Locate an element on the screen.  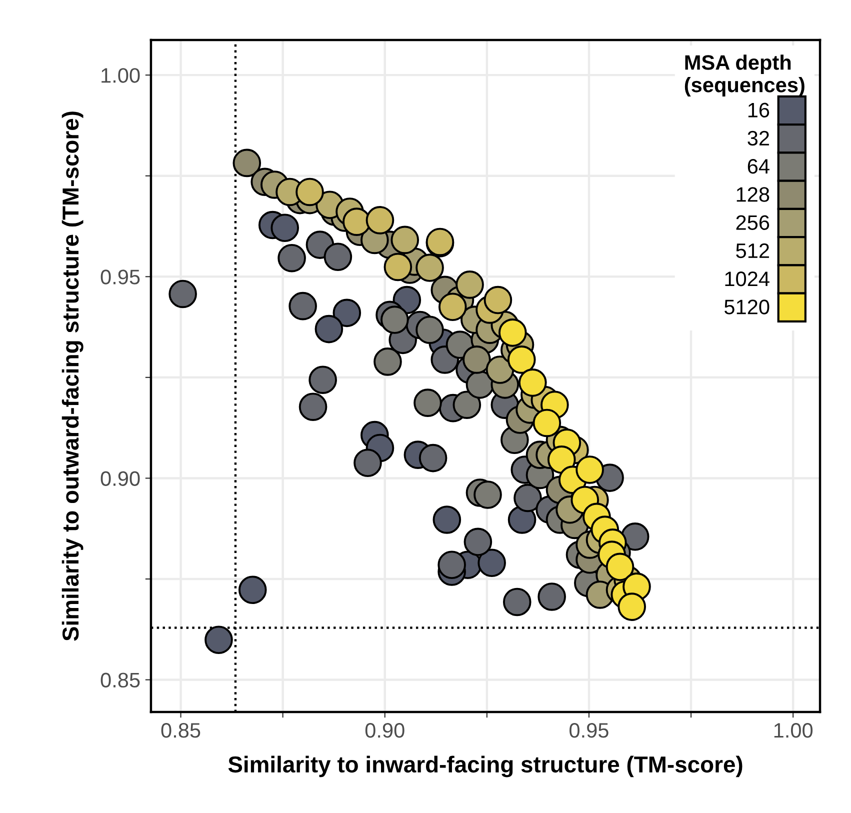
legend-label: 16 is located at coordinates (759, 110).